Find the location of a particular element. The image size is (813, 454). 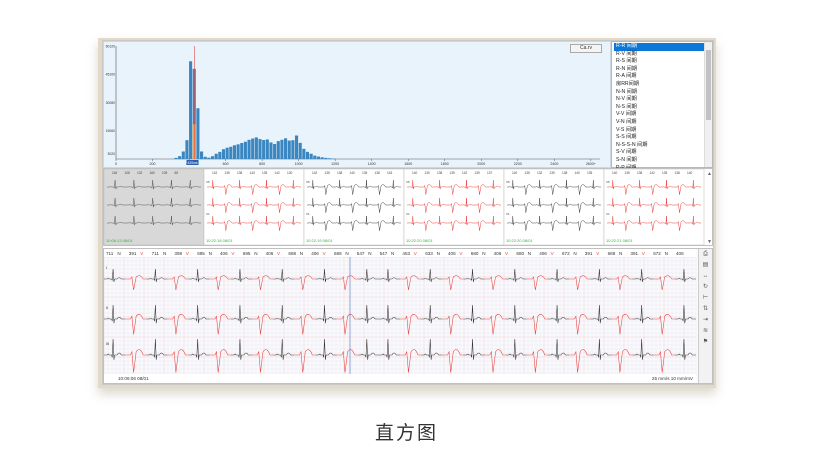

strip-rr-label: 138 is located at coordinates (240, 173).